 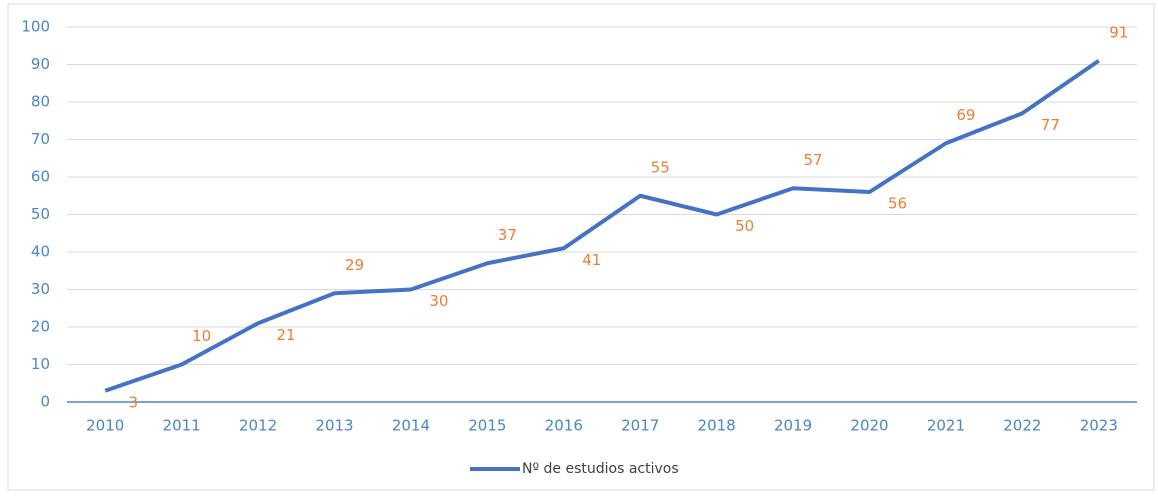 What do you see at coordinates (1022, 426) in the screenshot?
I see `x-tick-label: 2022` at bounding box center [1022, 426].